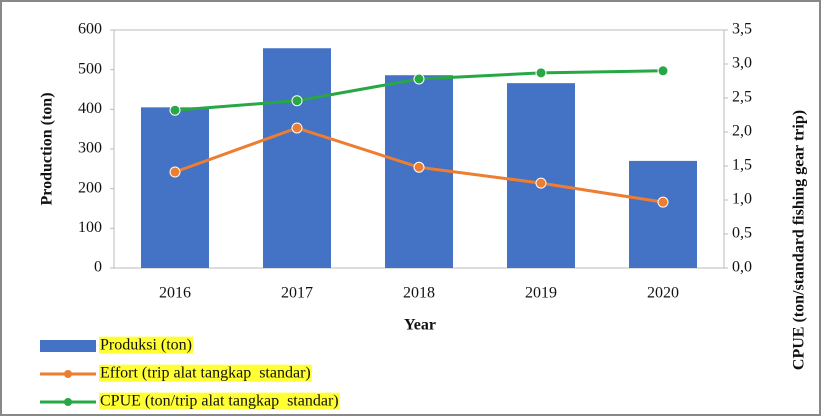  Describe the element at coordinates (90, 227) in the screenshot. I see `y-tick-label: 100` at that location.